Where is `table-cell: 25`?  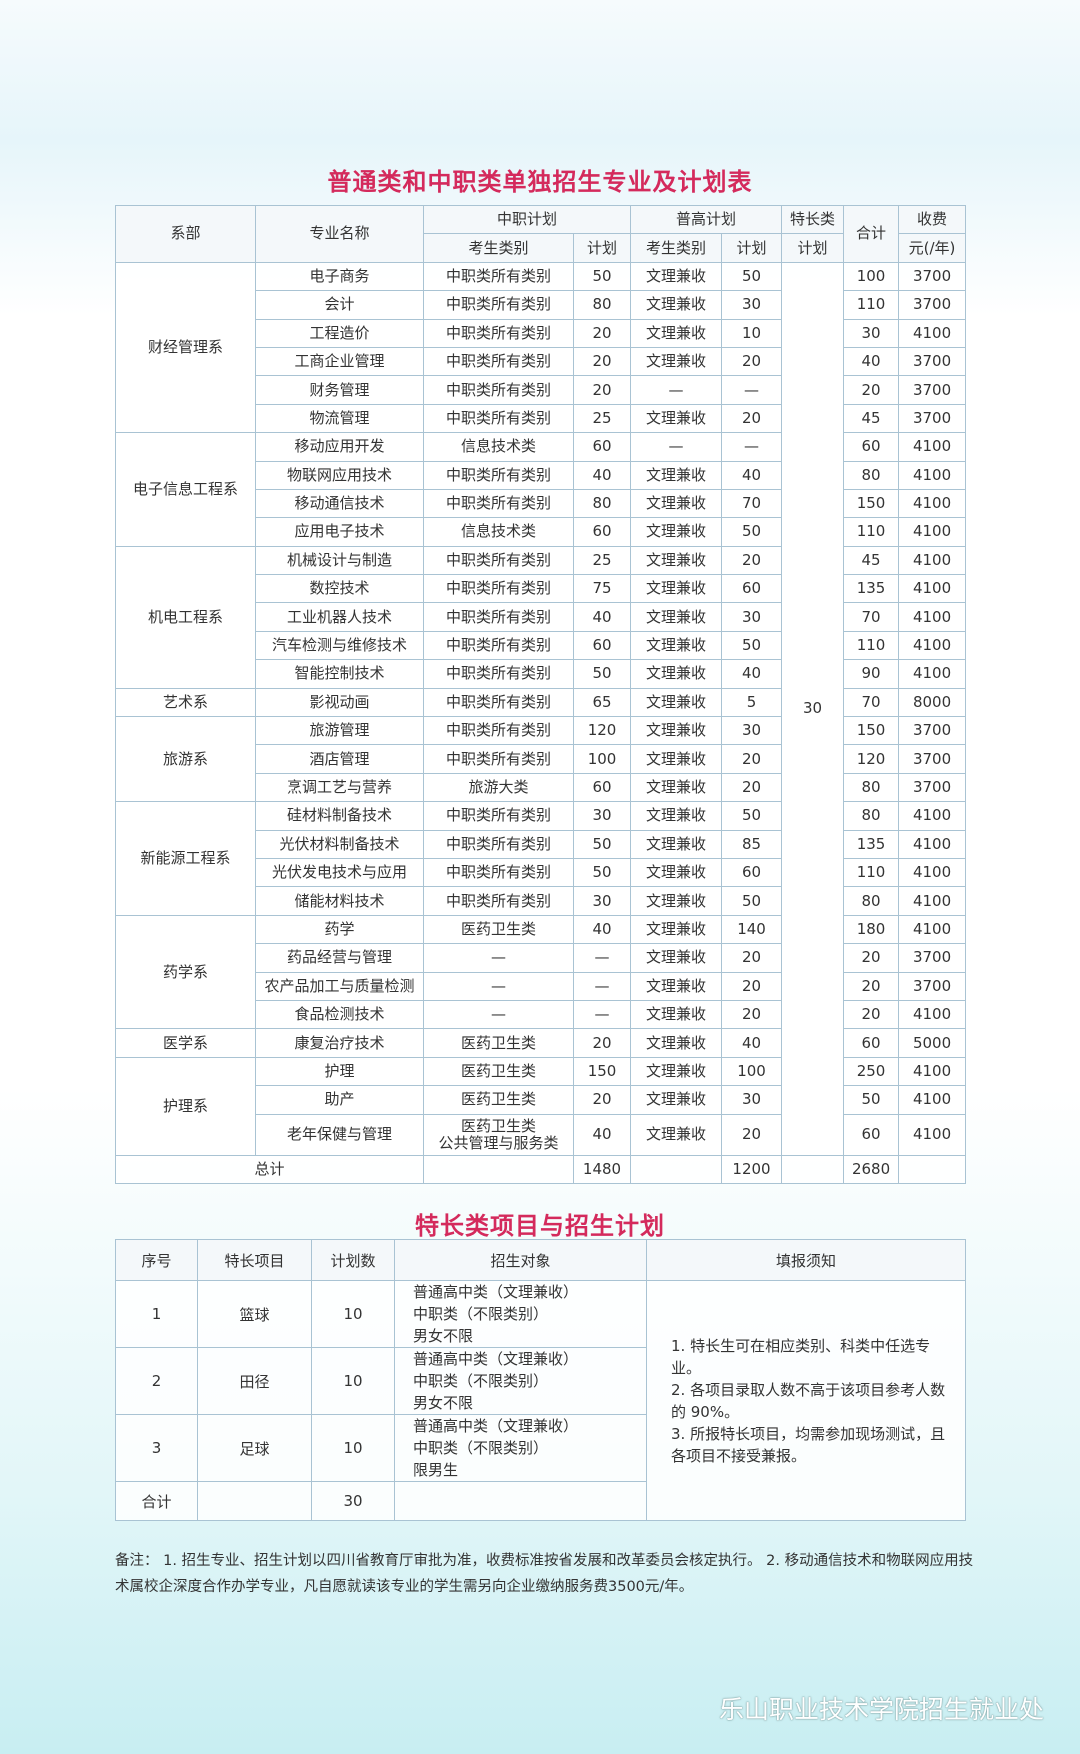
table-cell: 25 is located at coordinates (602, 418).